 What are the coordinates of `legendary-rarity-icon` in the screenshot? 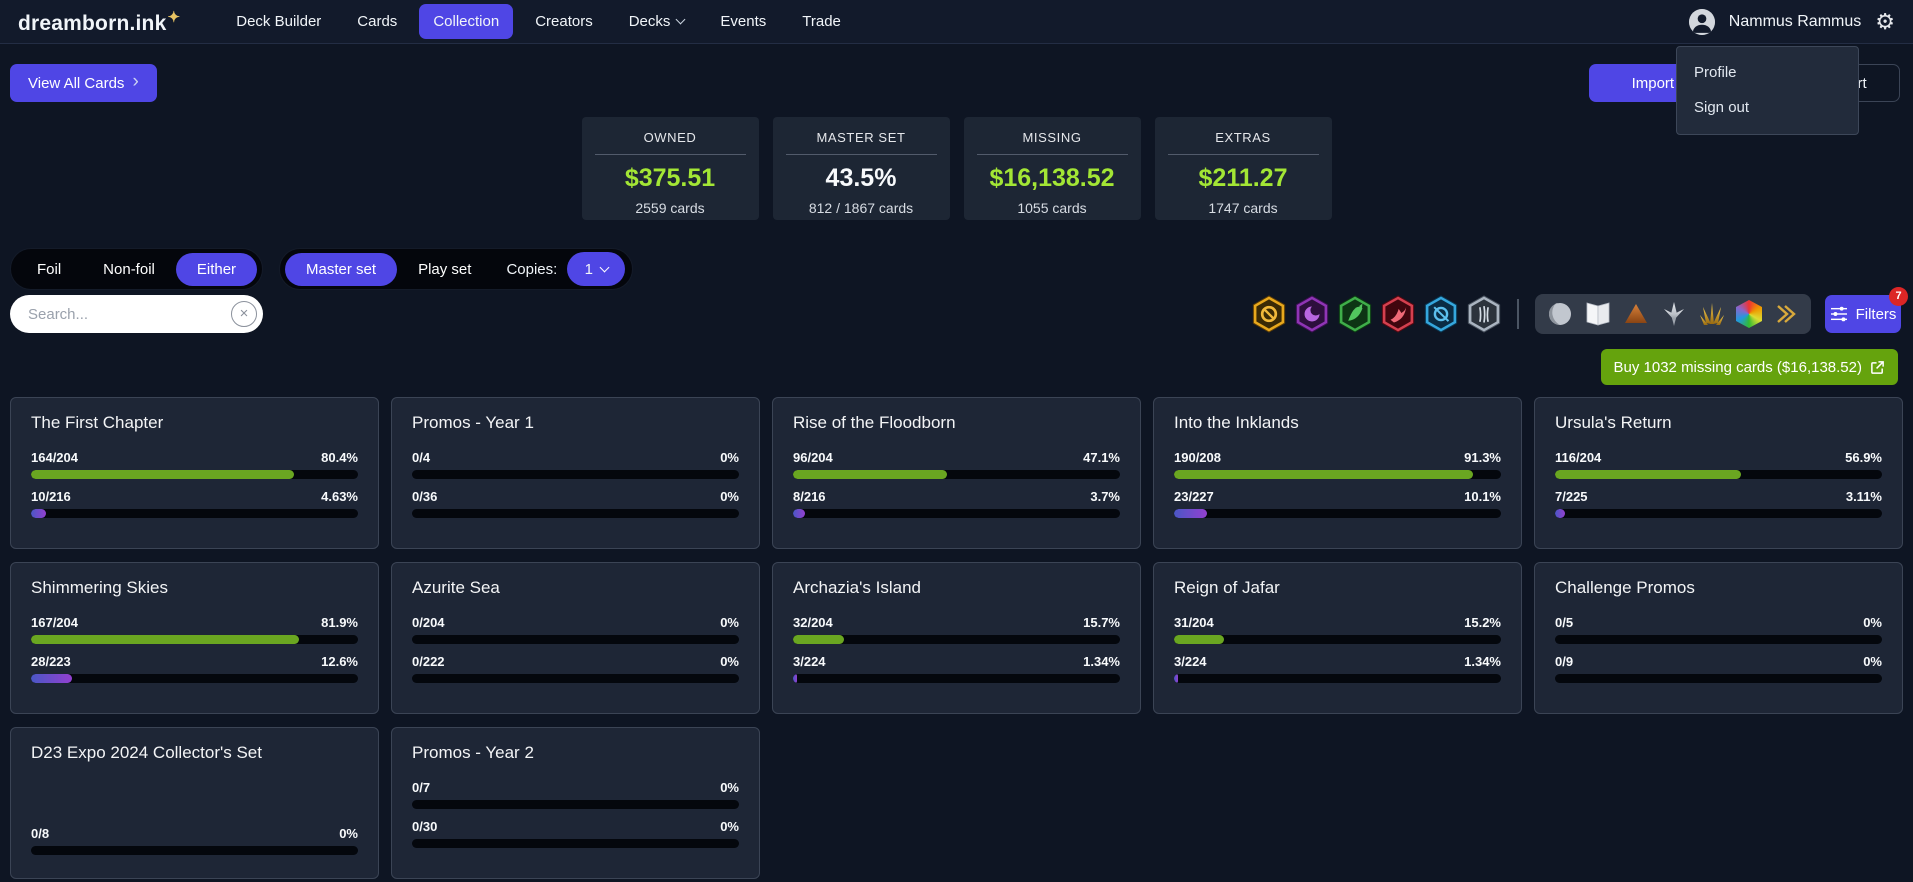 It's located at (1712, 314).